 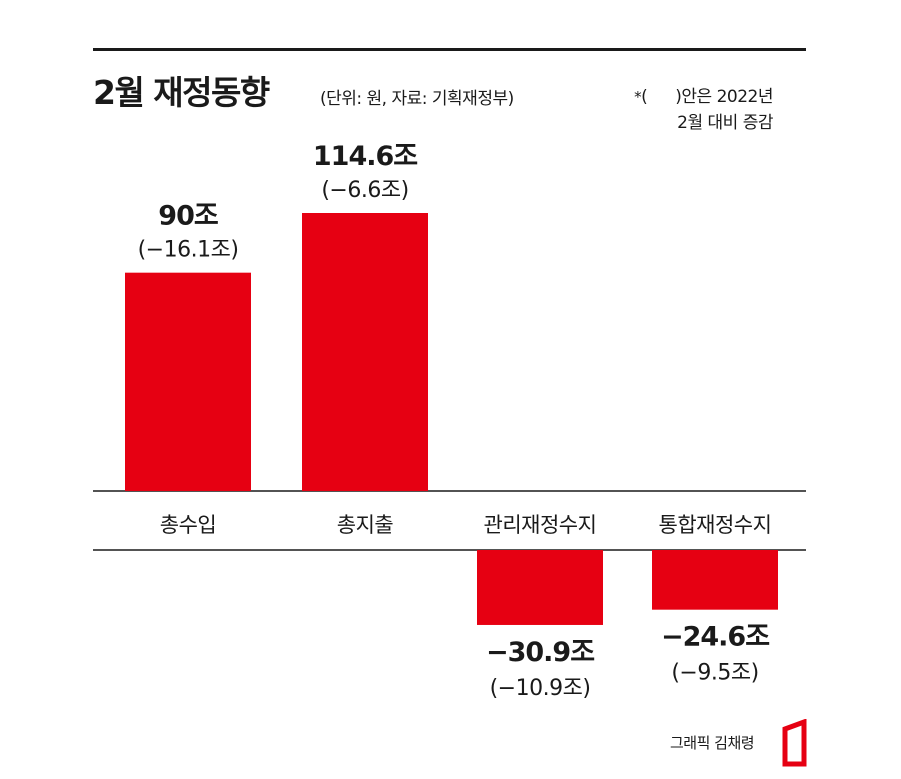 What do you see at coordinates (794, 743) in the screenshot?
I see `publisher-logo-icon` at bounding box center [794, 743].